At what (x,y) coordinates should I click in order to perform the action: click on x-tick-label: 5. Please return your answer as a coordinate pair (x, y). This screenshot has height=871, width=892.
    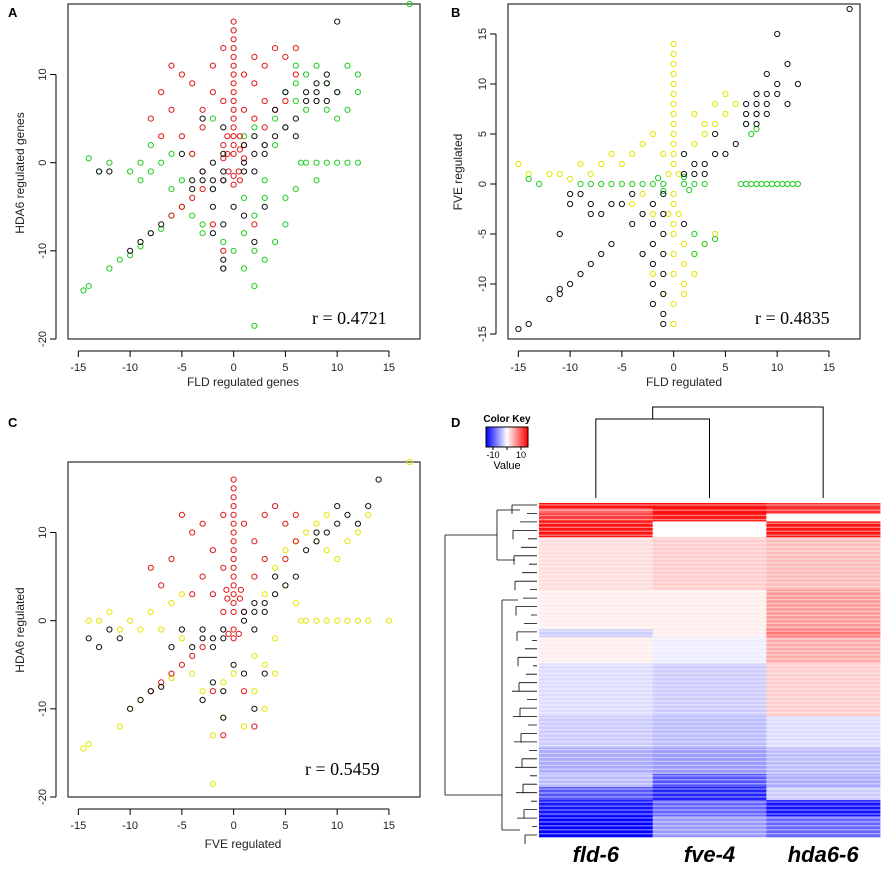
    Looking at the image, I should click on (725, 368).